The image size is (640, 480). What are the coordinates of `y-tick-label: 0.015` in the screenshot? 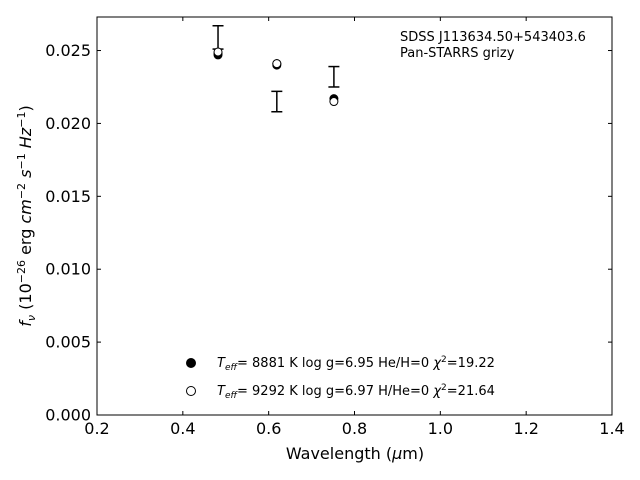 It's located at (68, 196).